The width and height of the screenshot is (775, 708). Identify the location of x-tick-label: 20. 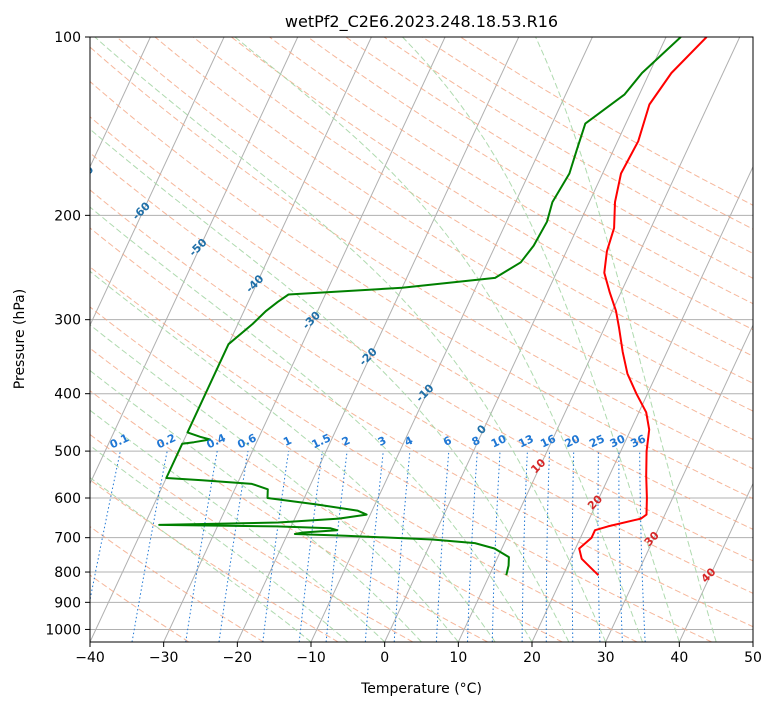
(532, 658).